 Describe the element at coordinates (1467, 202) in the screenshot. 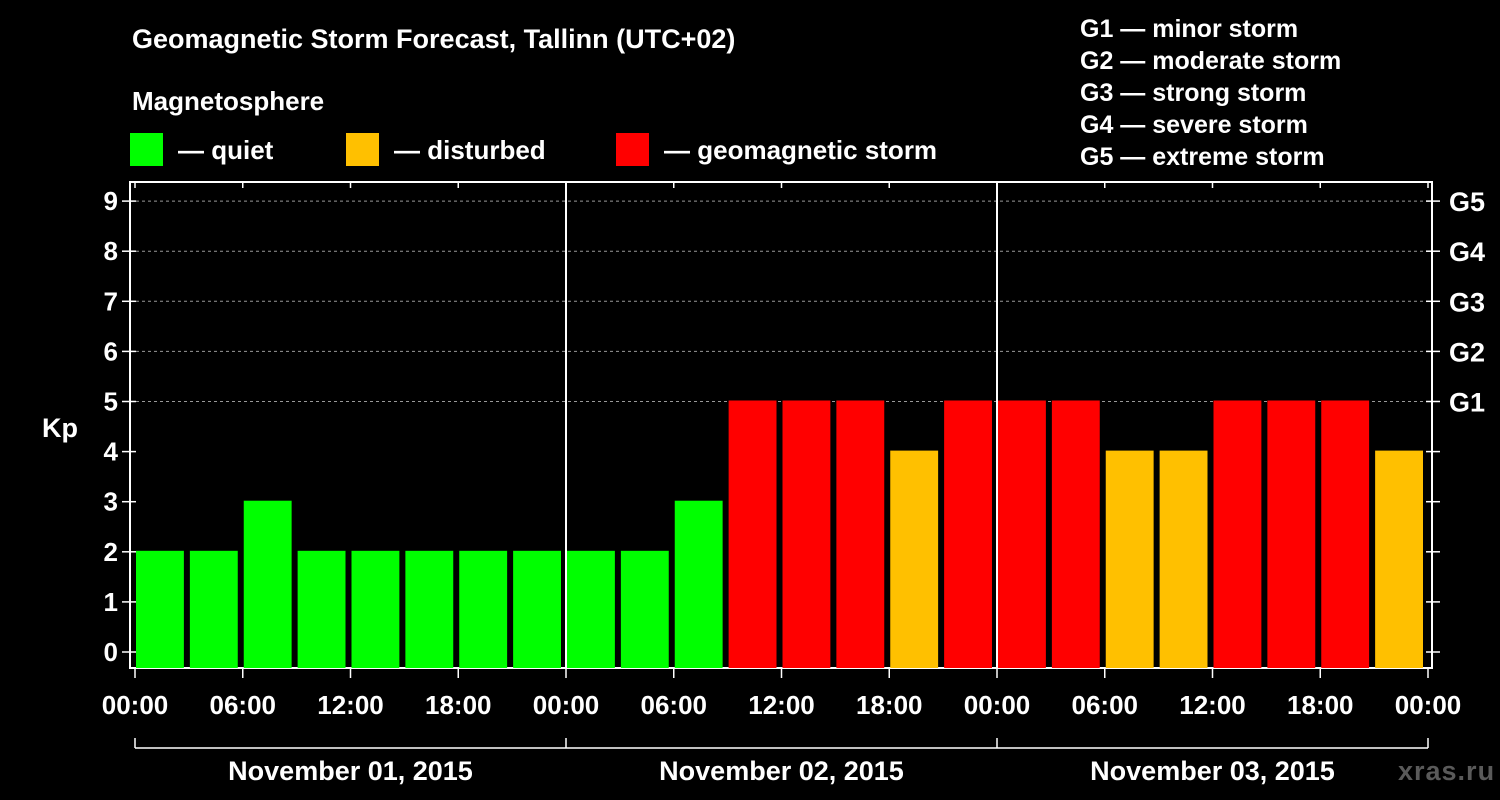

I see `right-axis-label: G5` at that location.